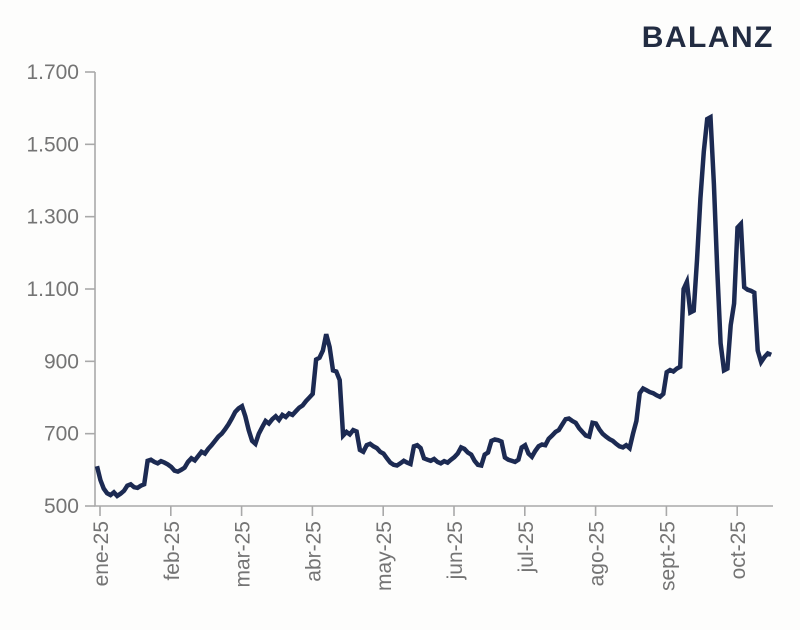  I want to click on y-tick-label: 500, so click(61, 506).